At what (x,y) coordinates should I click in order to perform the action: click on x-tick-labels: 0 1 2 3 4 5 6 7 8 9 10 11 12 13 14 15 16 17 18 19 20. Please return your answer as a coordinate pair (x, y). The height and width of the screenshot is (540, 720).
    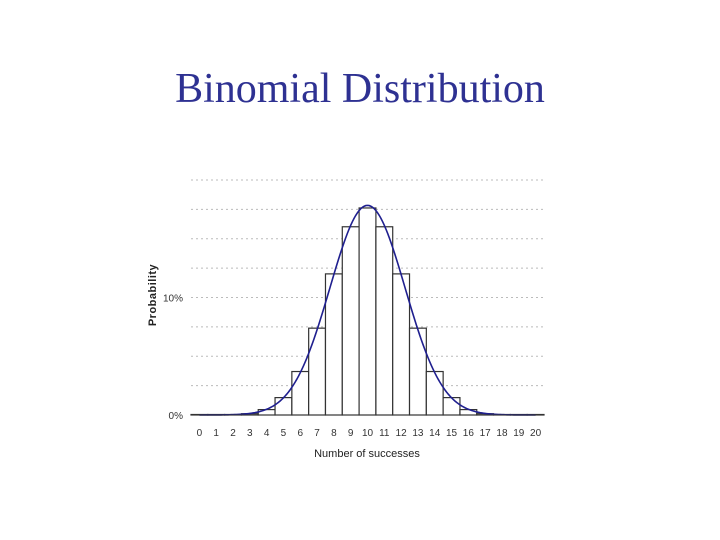
    Looking at the image, I should click on (369, 433).